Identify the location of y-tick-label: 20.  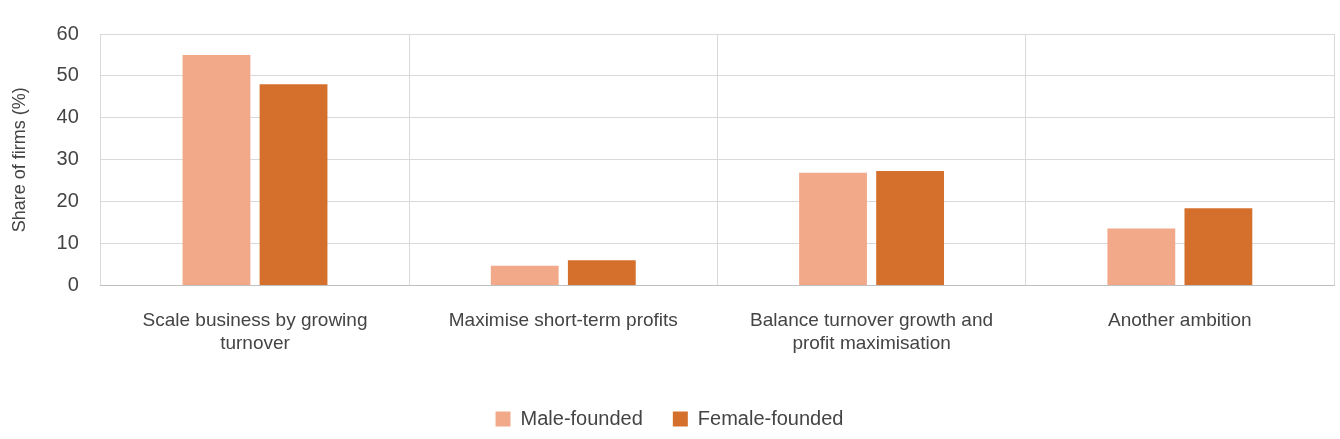
(67, 200).